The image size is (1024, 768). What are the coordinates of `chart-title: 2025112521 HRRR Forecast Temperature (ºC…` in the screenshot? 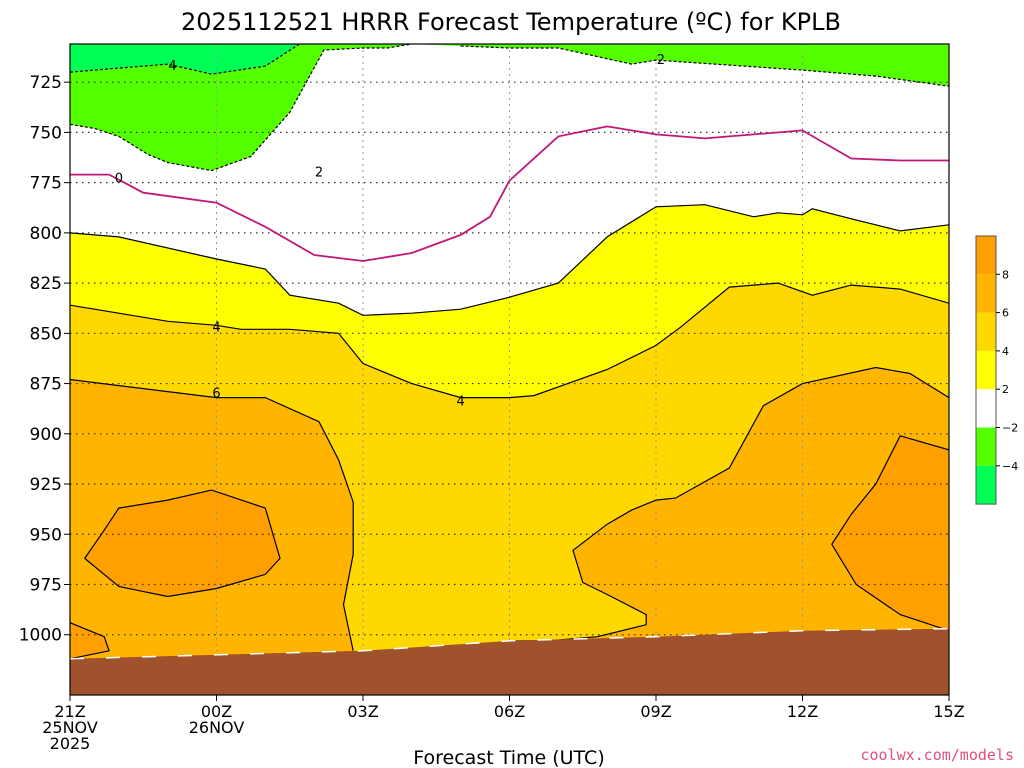 It's located at (511, 22).